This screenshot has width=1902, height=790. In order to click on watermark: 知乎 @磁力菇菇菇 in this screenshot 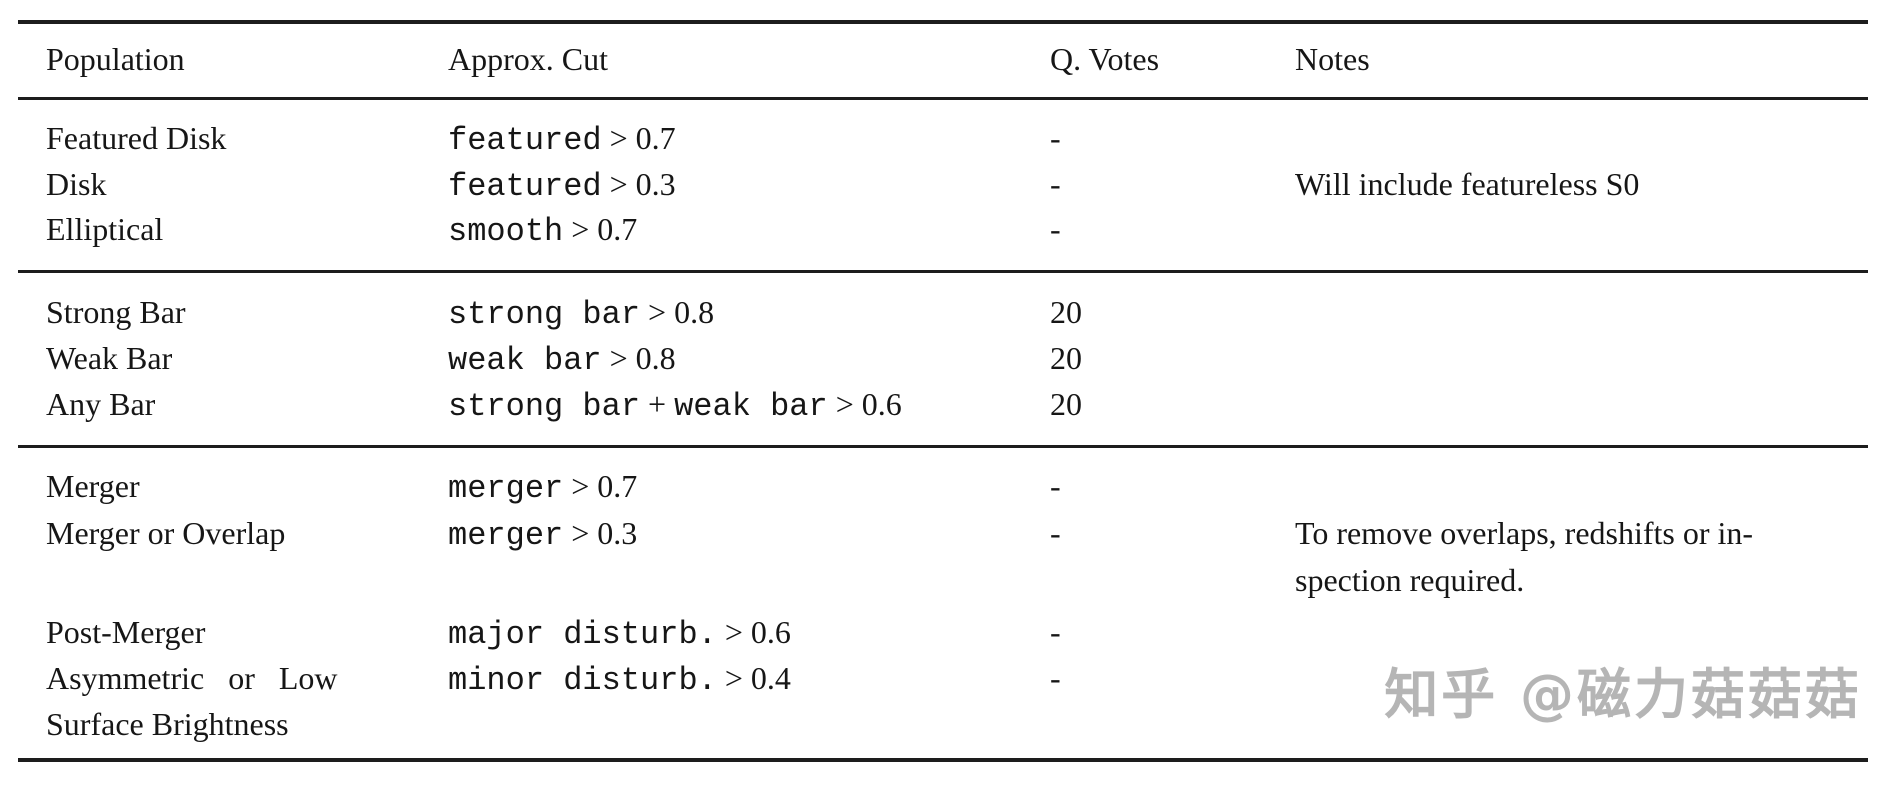, I will do `click(1623, 694)`.